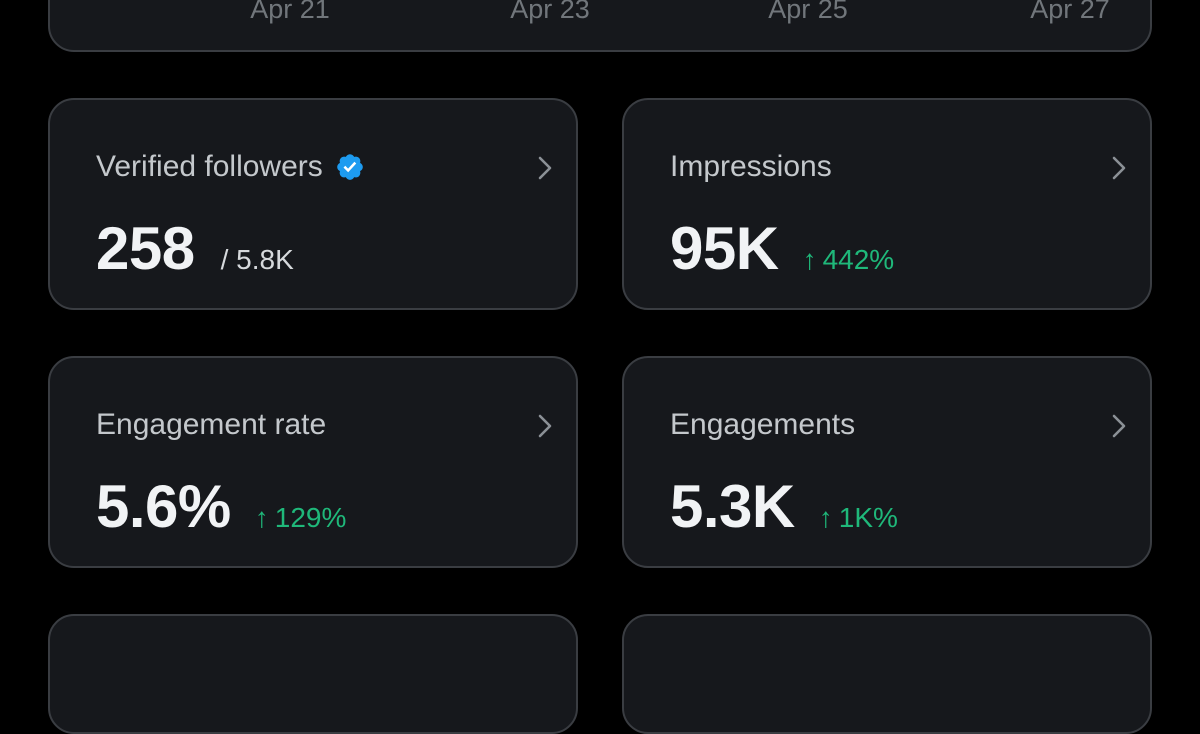  What do you see at coordinates (858, 259) in the screenshot?
I see `stat-change-value: 442%` at bounding box center [858, 259].